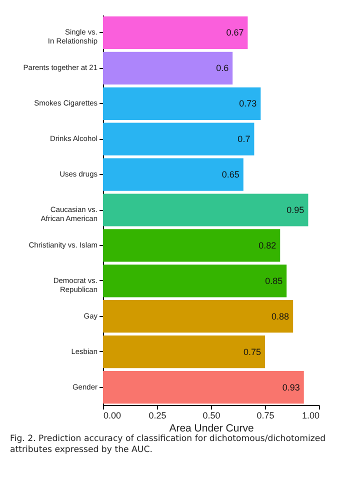 The width and height of the screenshot is (343, 481). What do you see at coordinates (311, 415) in the screenshot?
I see `x-tick-label: 1.00` at bounding box center [311, 415].